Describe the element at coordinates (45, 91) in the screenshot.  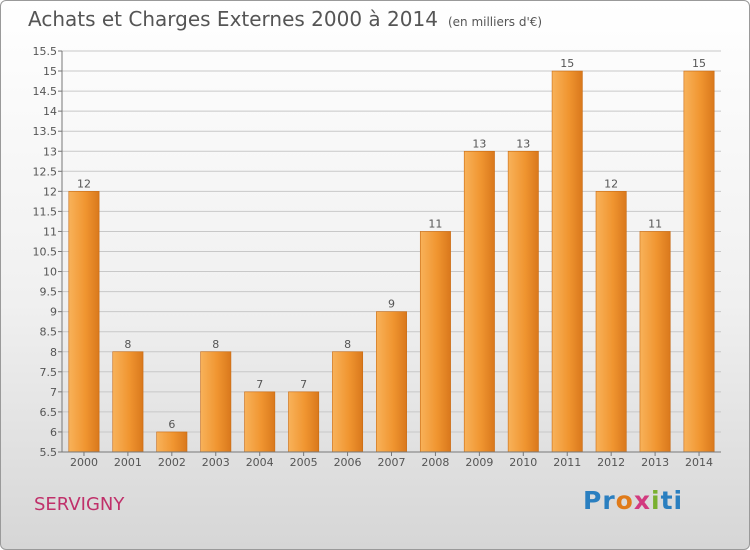
I see `y-tick-label: 14.5` at that location.